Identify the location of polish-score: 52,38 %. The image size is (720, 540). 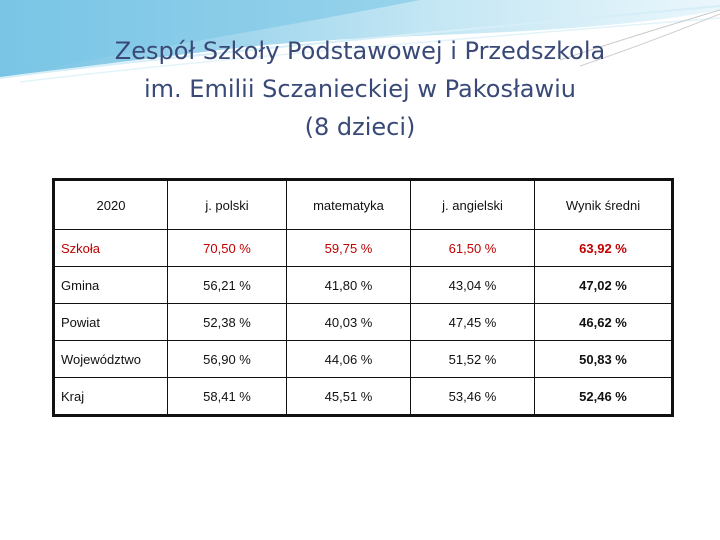
(227, 322).